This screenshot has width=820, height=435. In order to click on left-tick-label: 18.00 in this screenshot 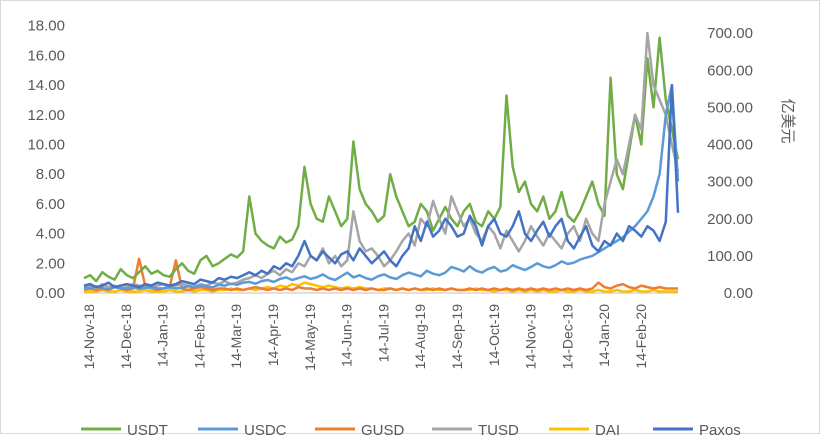, I will do `click(46, 26)`.